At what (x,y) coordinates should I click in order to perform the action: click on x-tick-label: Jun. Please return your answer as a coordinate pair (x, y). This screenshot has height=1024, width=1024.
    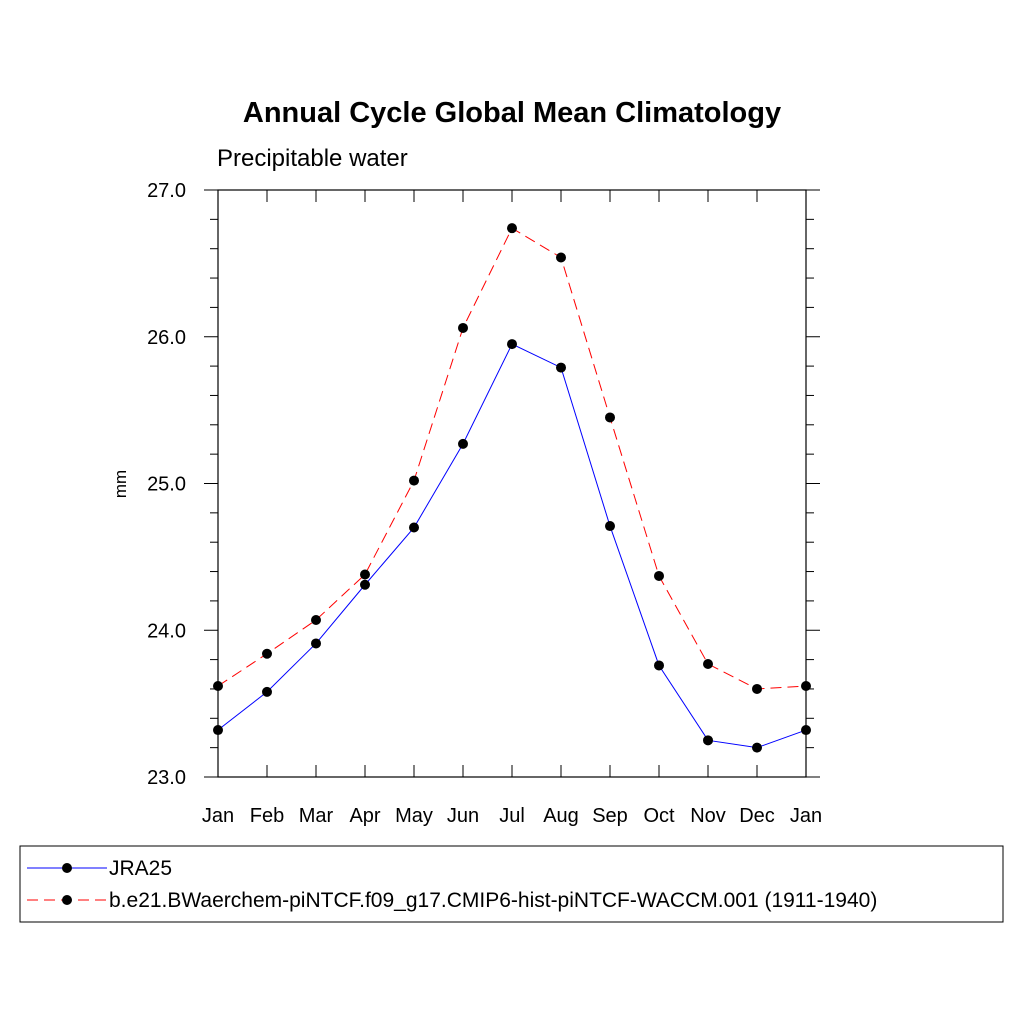
    Looking at the image, I should click on (463, 816).